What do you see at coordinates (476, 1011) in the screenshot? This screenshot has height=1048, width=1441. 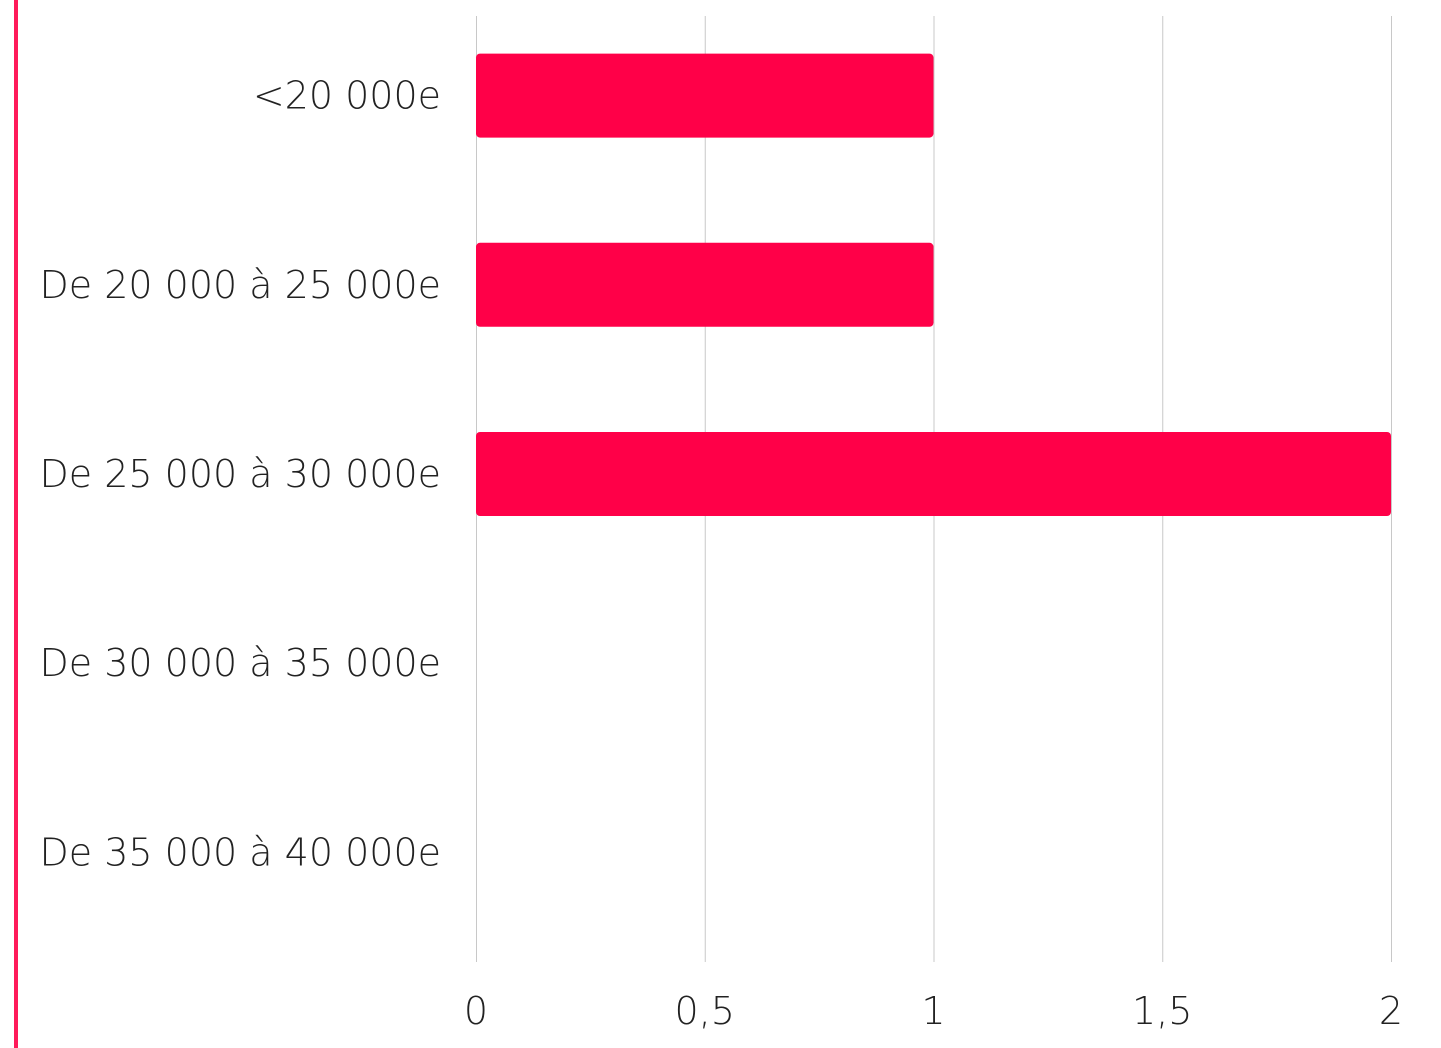 I see `x-tick-label: 0` at bounding box center [476, 1011].